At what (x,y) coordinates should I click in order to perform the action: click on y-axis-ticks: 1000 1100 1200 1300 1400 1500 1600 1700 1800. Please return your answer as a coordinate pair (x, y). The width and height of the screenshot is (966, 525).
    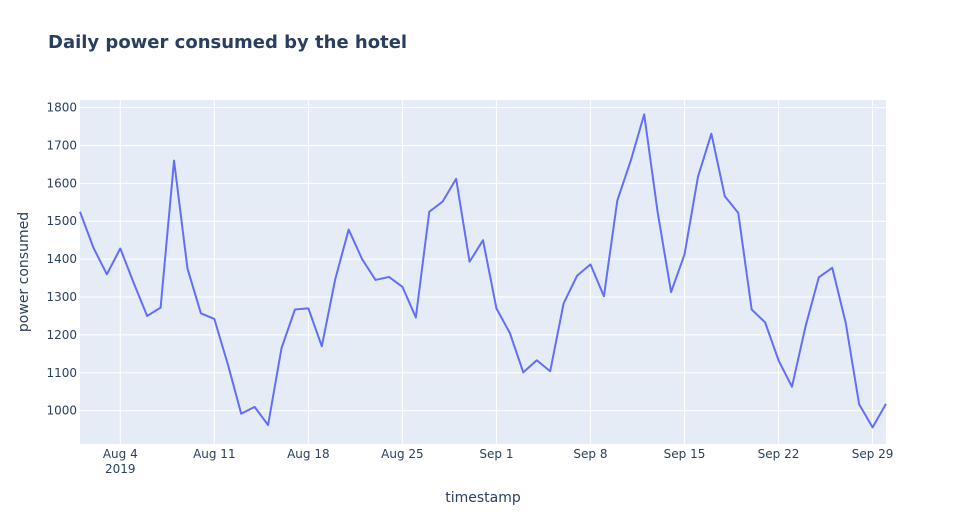
    Looking at the image, I should click on (61, 259).